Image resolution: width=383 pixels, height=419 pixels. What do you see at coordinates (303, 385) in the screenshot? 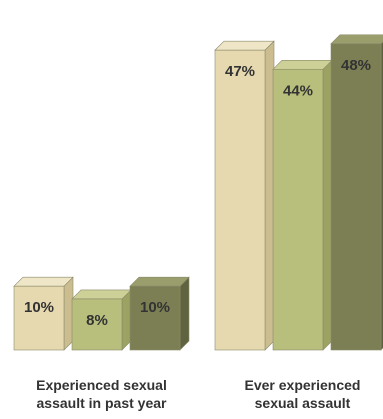
I see `category-label: Ever experienced` at bounding box center [303, 385].